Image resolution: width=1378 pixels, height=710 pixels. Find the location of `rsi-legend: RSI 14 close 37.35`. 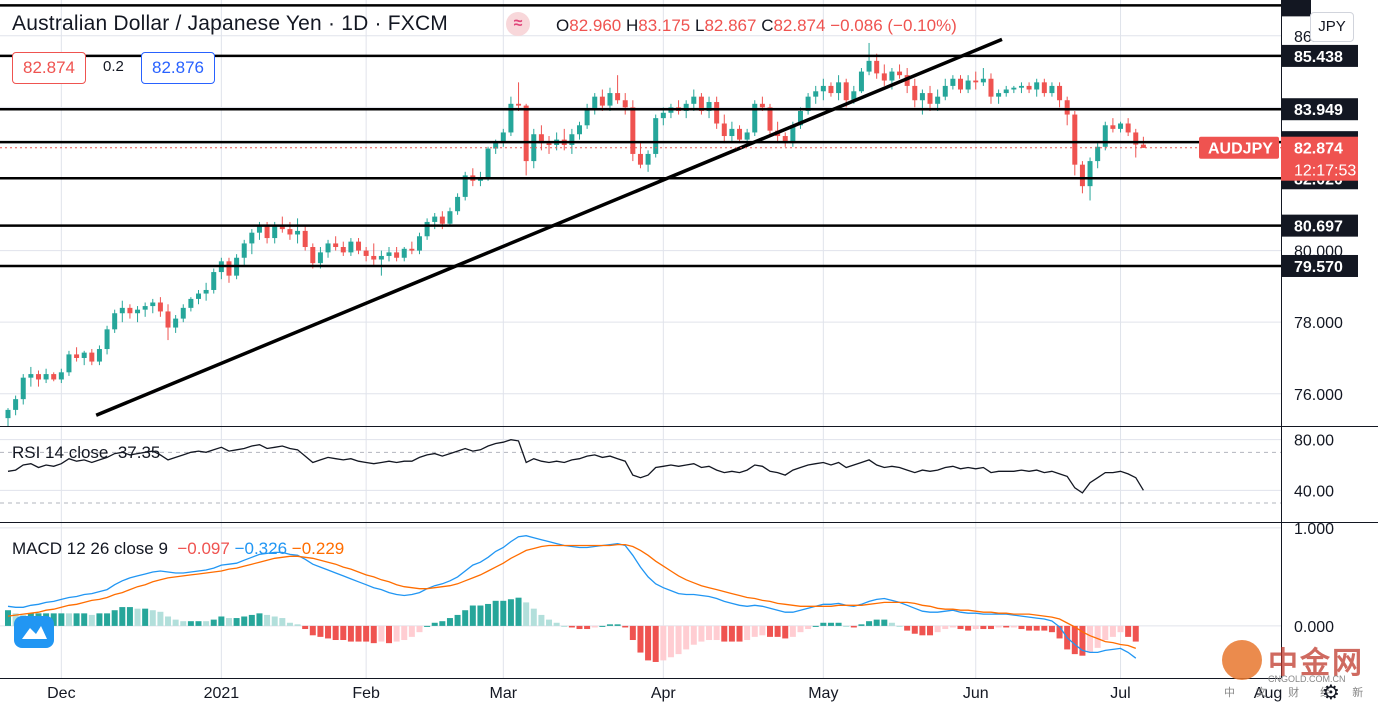

rsi-legend: RSI 14 close 37.35 is located at coordinates (86, 452).